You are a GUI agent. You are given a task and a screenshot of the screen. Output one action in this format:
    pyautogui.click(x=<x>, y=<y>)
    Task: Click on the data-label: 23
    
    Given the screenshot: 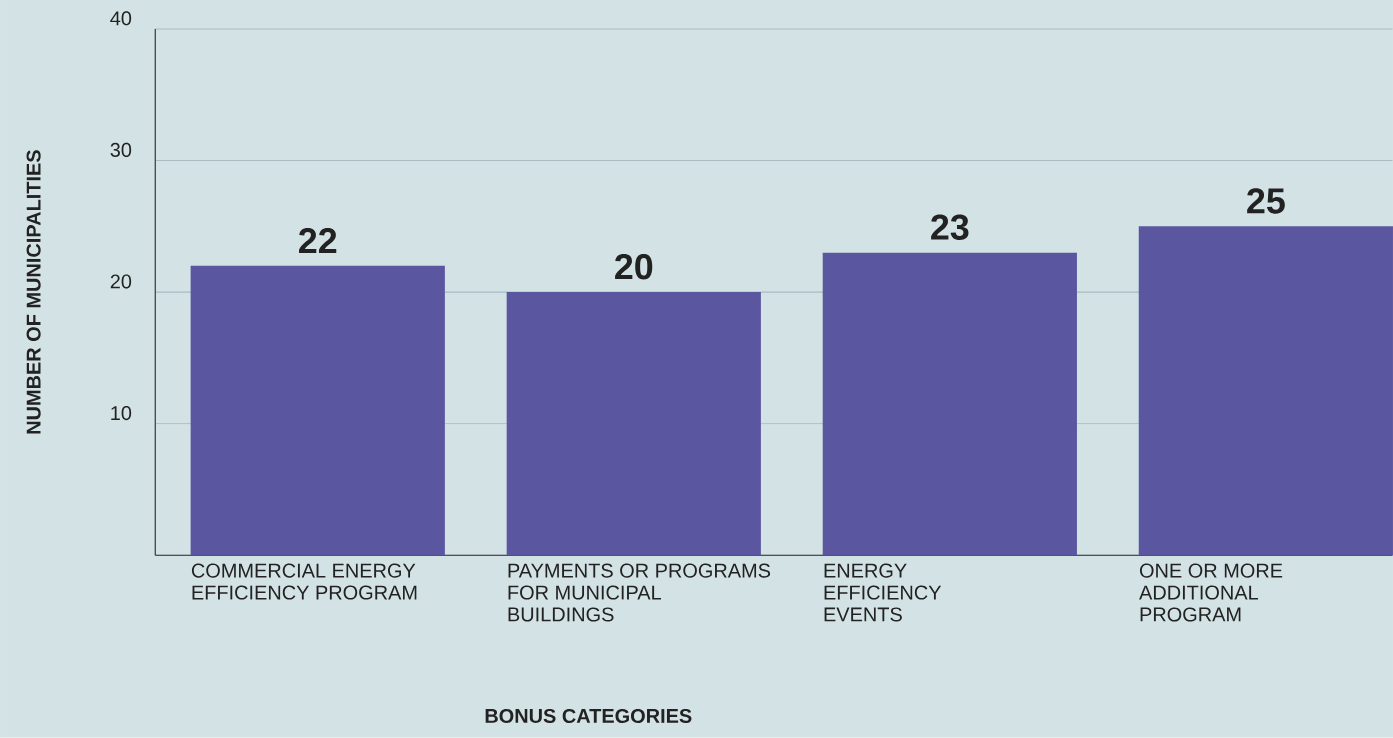 What is the action you would take?
    pyautogui.click(x=950, y=227)
    